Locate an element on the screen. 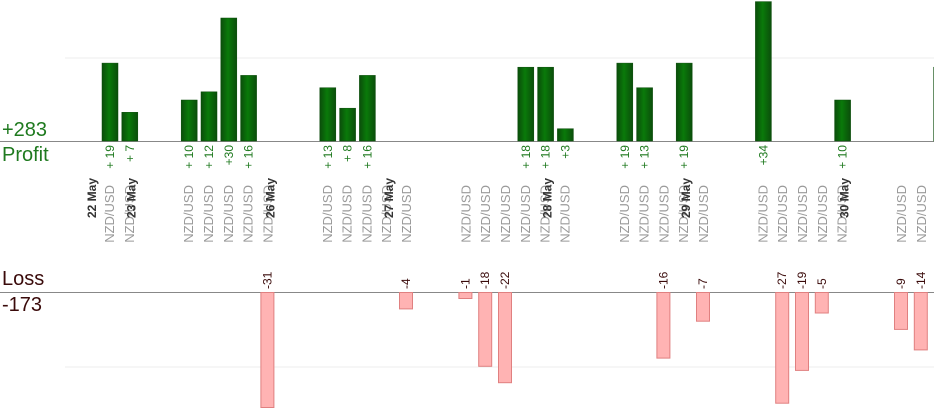  value-label: -18 is located at coordinates (485, 280).